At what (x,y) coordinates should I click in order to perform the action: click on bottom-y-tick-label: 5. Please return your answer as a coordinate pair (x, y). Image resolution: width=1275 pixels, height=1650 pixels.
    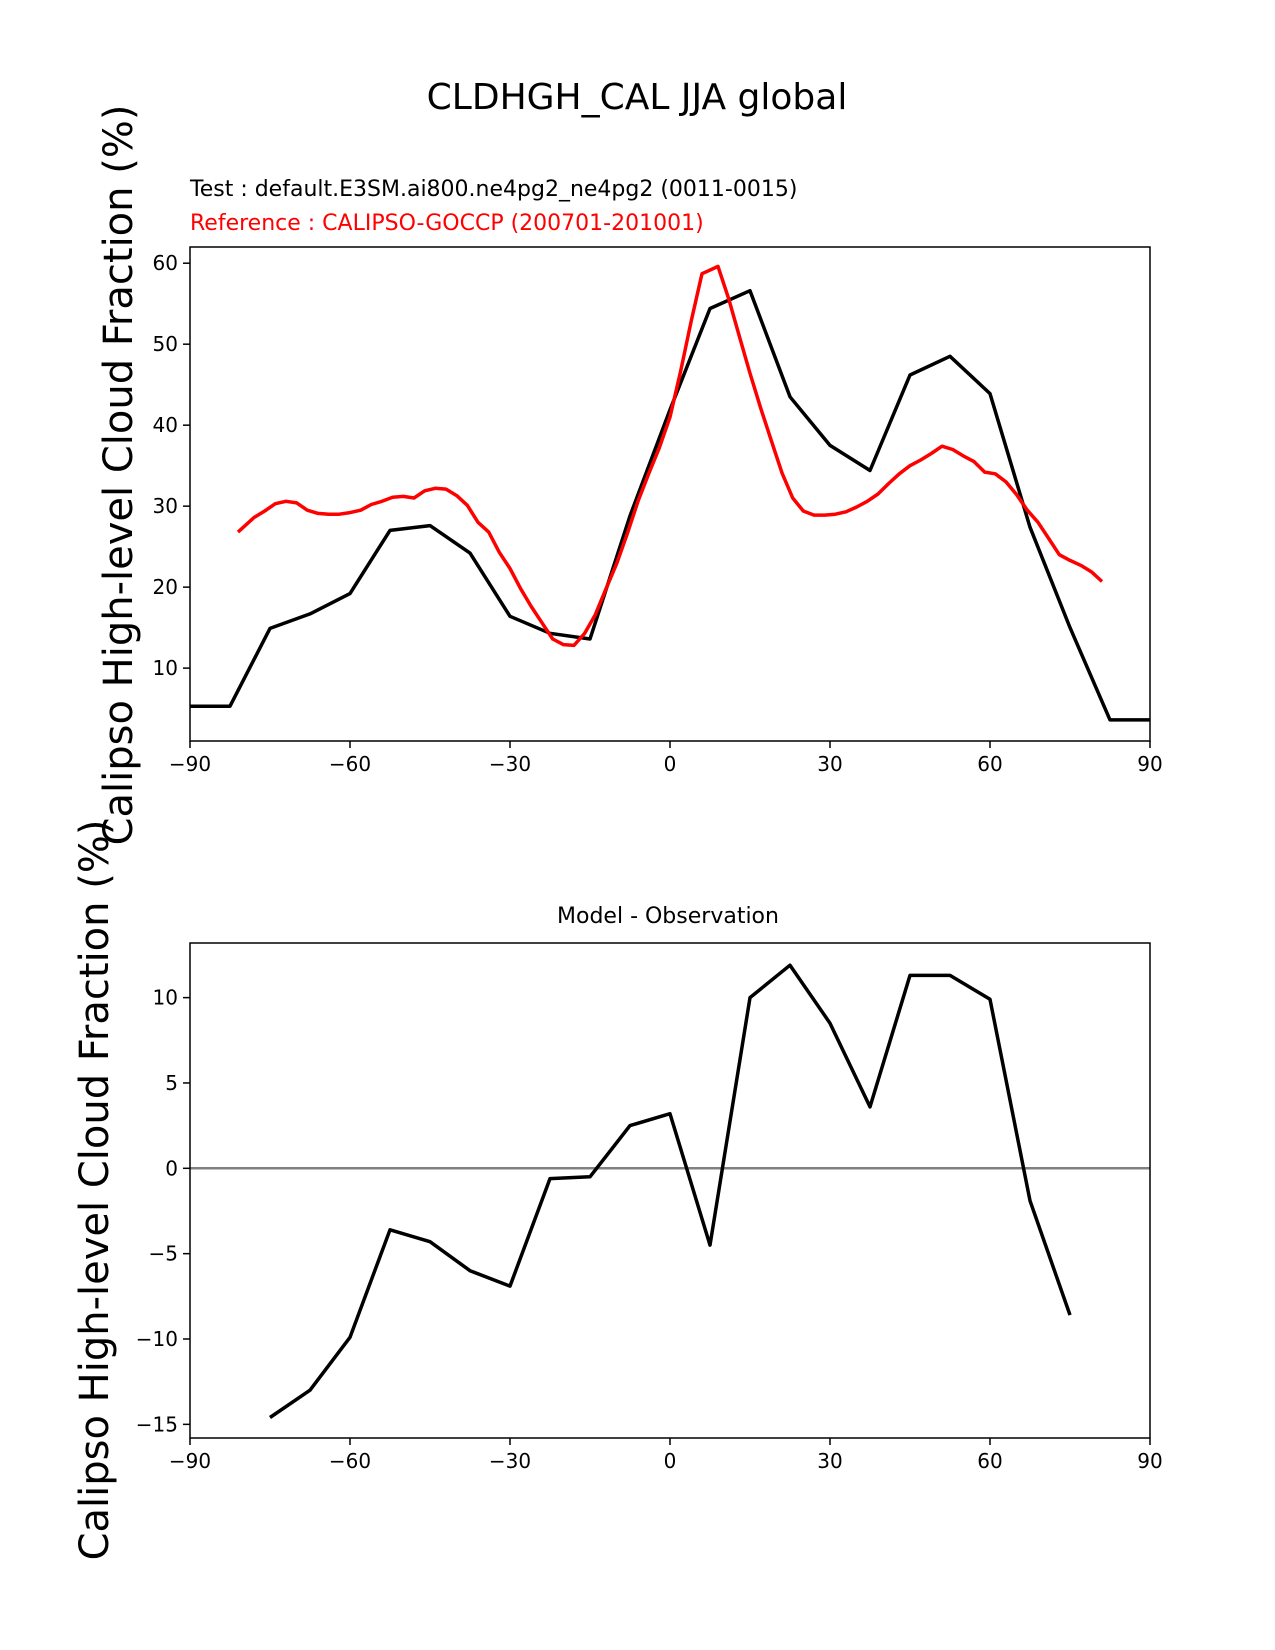
    Looking at the image, I should click on (171, 1083).